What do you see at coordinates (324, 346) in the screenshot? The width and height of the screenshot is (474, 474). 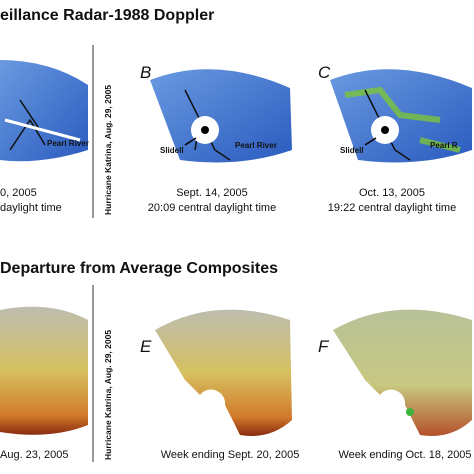 I see `panel-letter: F` at bounding box center [324, 346].